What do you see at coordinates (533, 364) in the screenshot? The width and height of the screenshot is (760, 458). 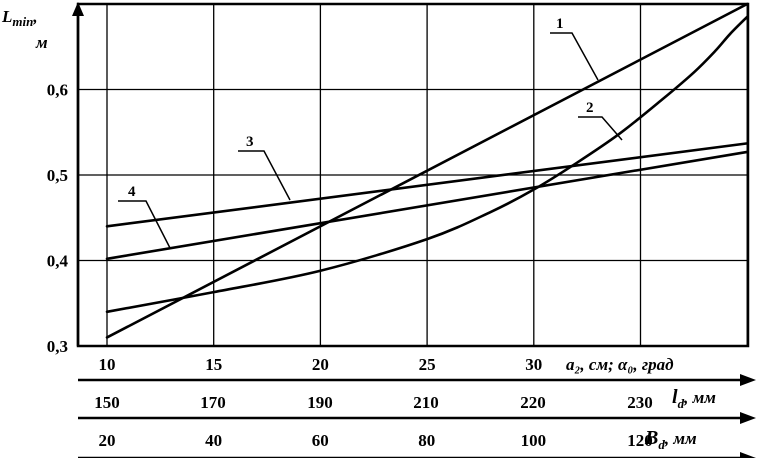 I see `x1-tick-label: 30` at bounding box center [533, 364].